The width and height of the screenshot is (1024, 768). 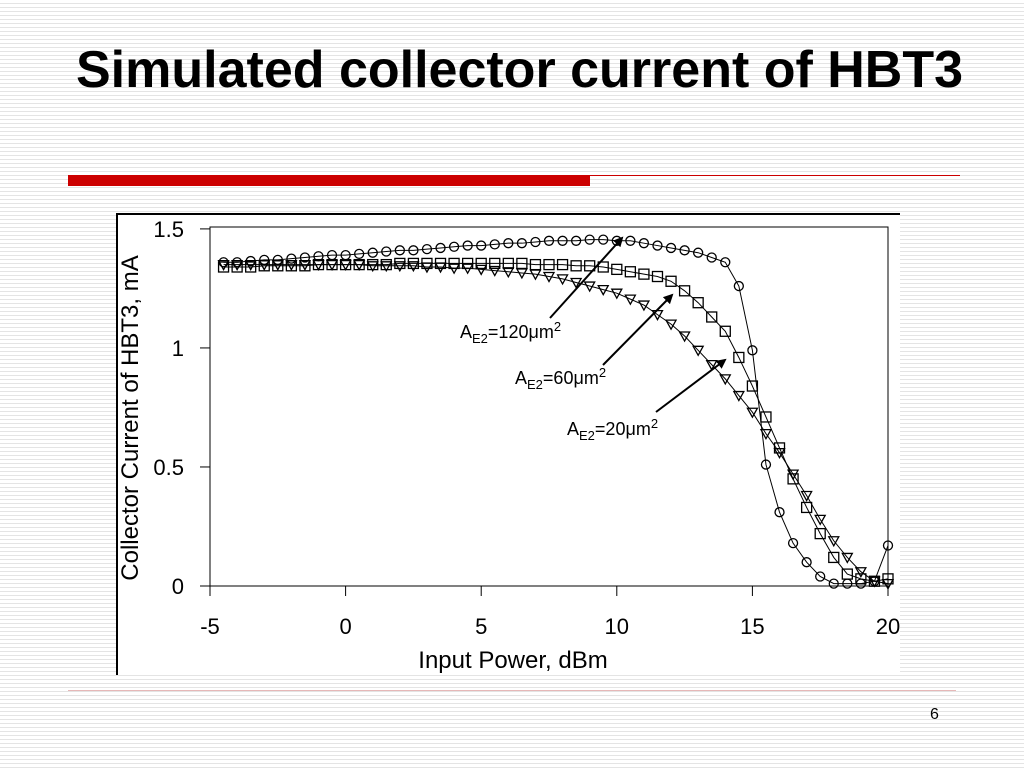 I want to click on annotation-part: E2, so click(x=587, y=435).